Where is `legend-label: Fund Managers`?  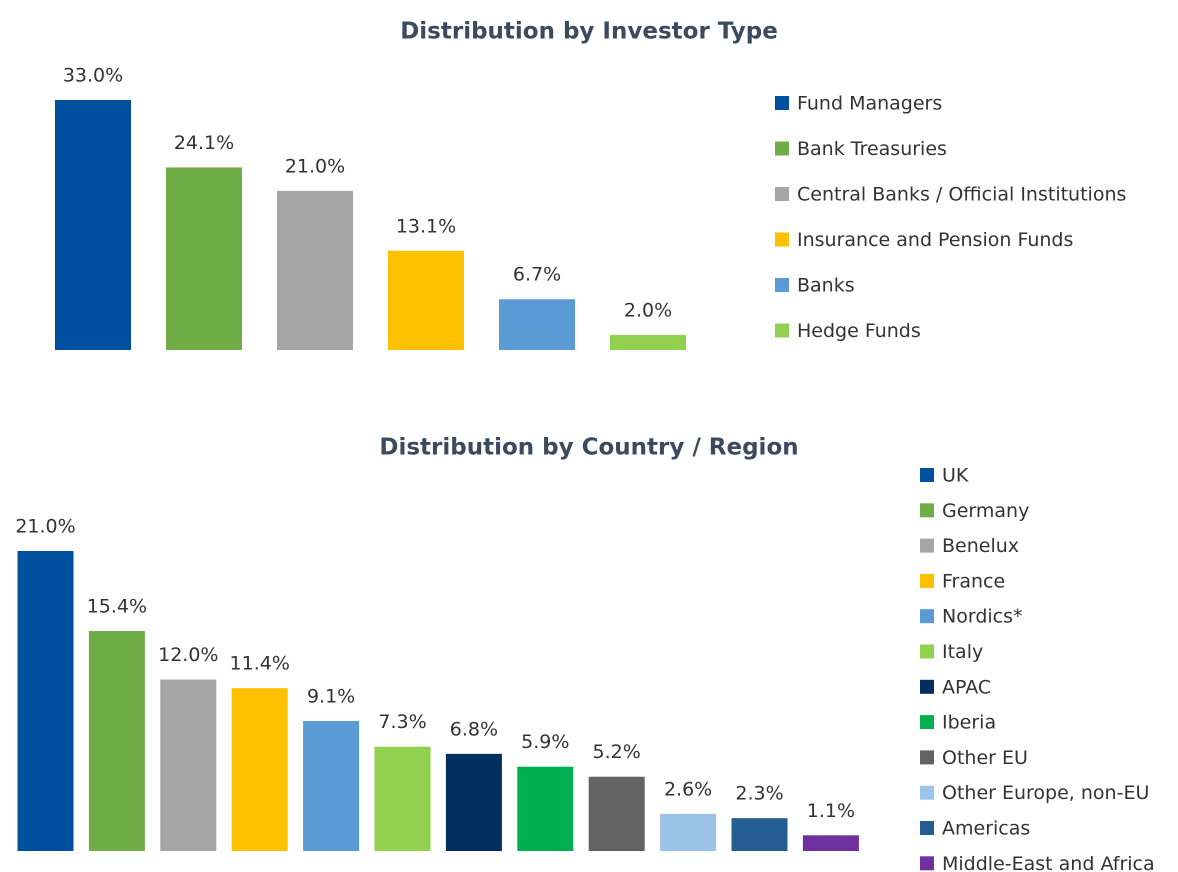
legend-label: Fund Managers is located at coordinates (869, 104).